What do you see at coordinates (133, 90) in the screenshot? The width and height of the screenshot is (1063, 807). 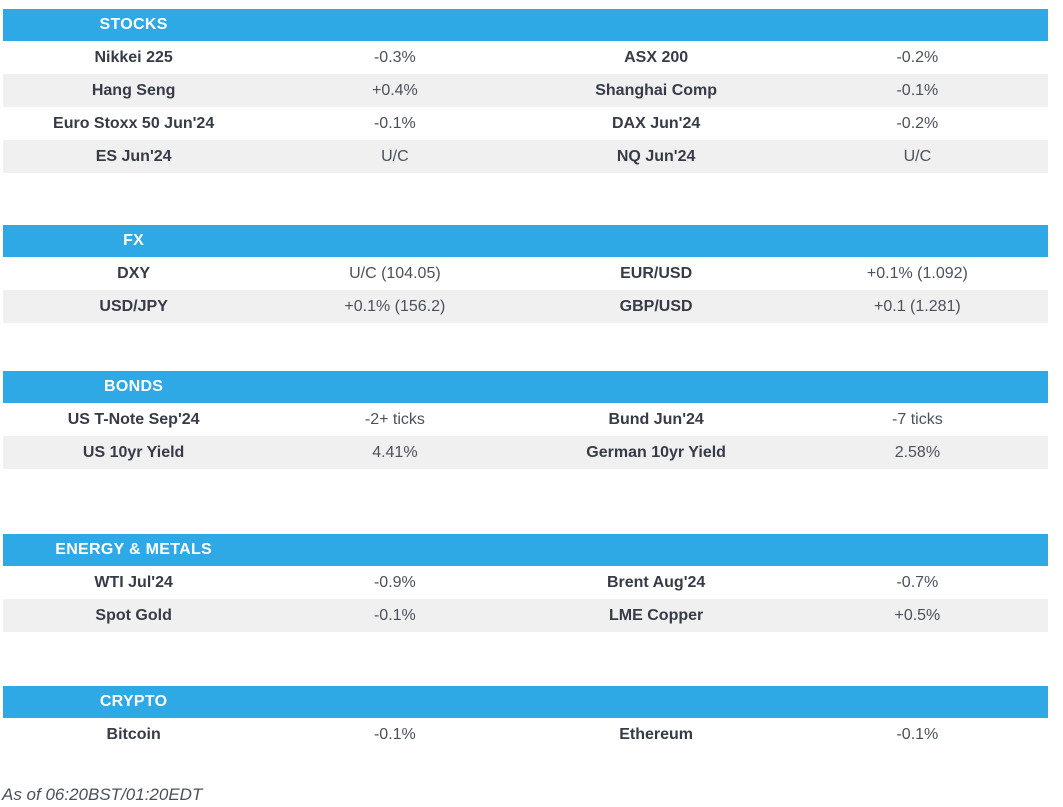 I see `instrument-name: Hang Seng` at bounding box center [133, 90].